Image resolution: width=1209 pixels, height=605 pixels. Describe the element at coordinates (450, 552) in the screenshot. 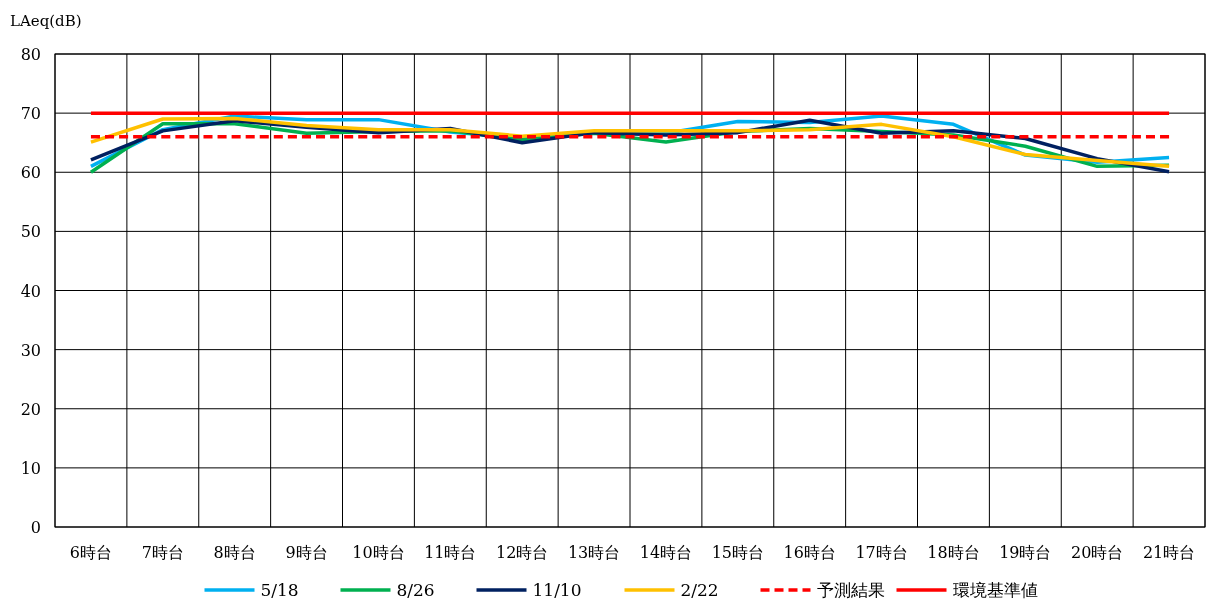

I see `x-tick-label: 11時台` at that location.